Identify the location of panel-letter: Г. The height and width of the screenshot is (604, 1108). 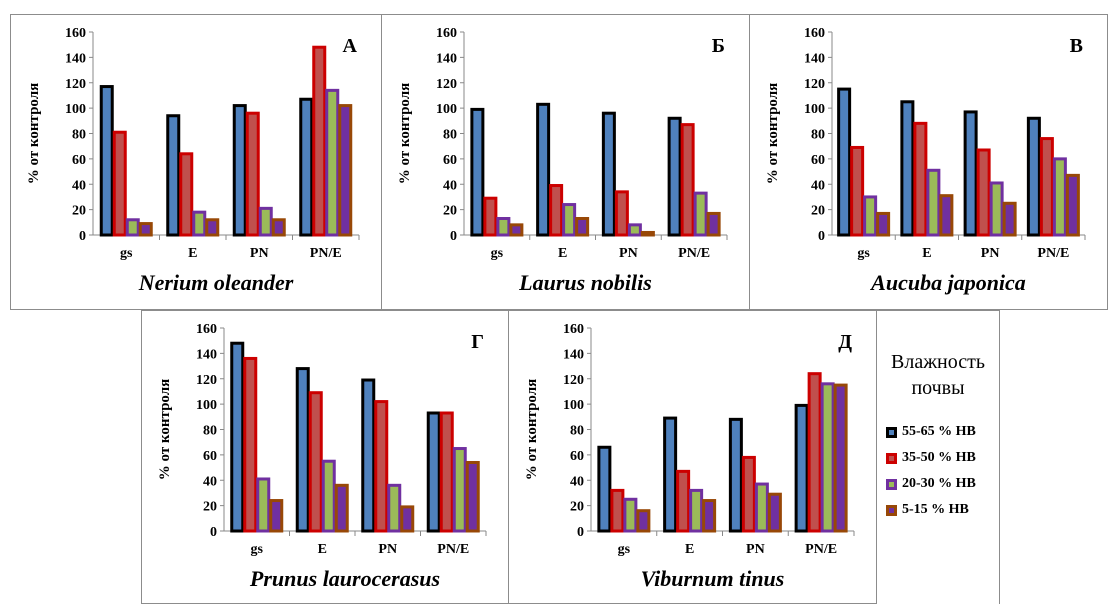
(477, 342).